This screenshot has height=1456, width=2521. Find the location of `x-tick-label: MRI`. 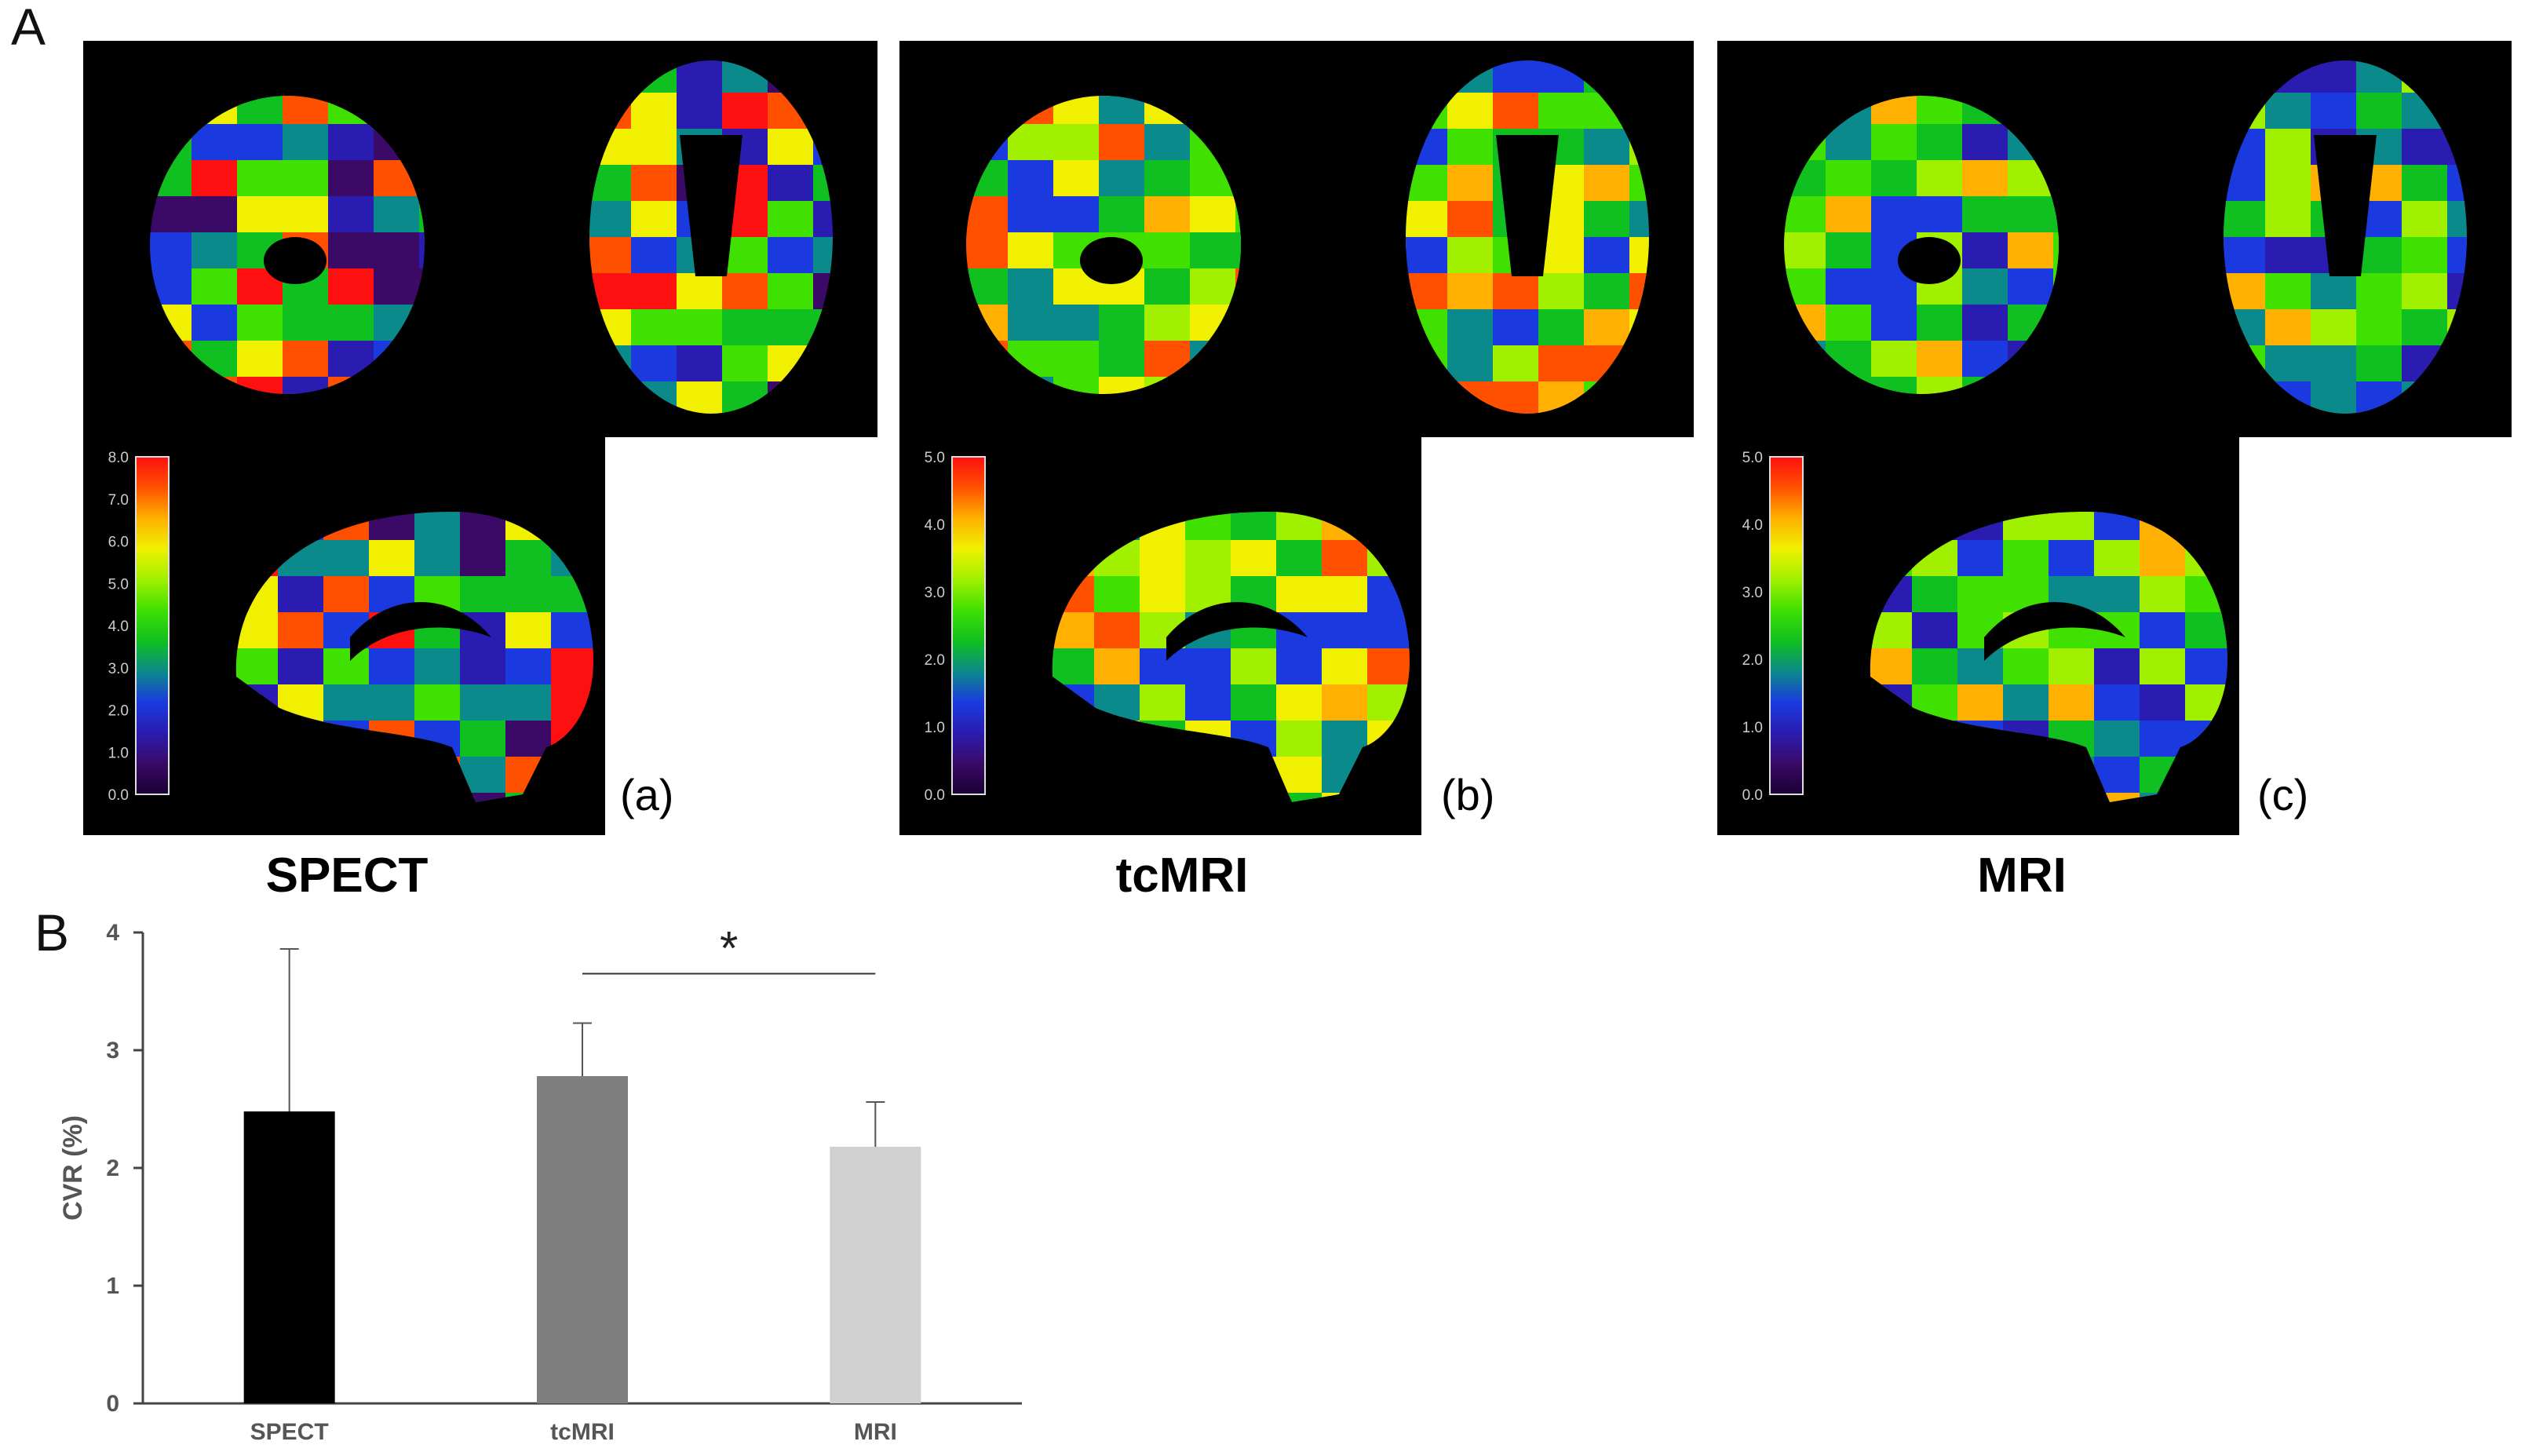

x-tick-label: MRI is located at coordinates (875, 1432).